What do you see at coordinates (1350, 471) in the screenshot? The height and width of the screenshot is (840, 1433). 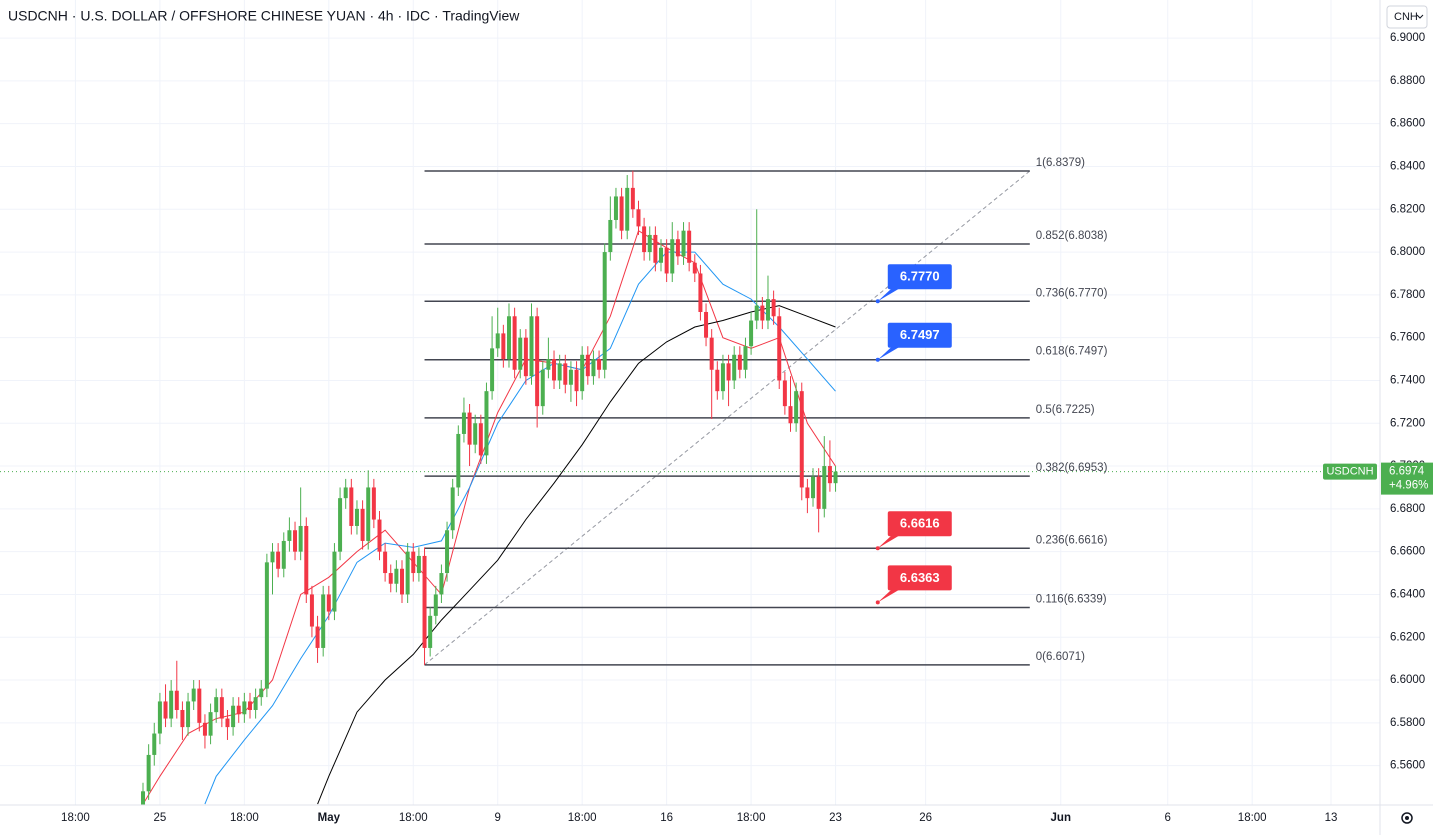 I see `symbol-badge` at bounding box center [1350, 471].